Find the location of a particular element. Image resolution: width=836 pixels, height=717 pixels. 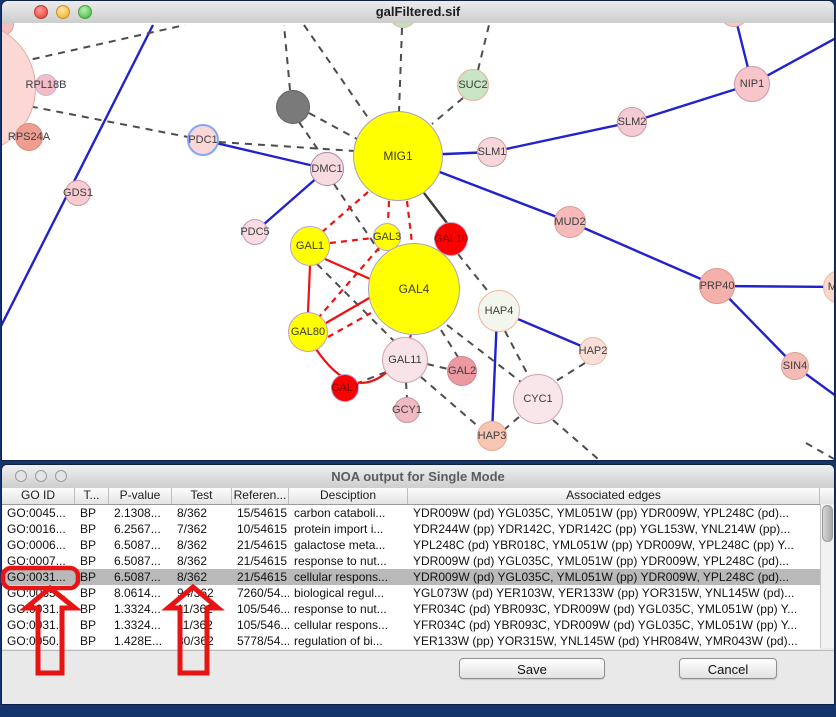

node-SUC2: SUC2 is located at coordinates (473, 85).